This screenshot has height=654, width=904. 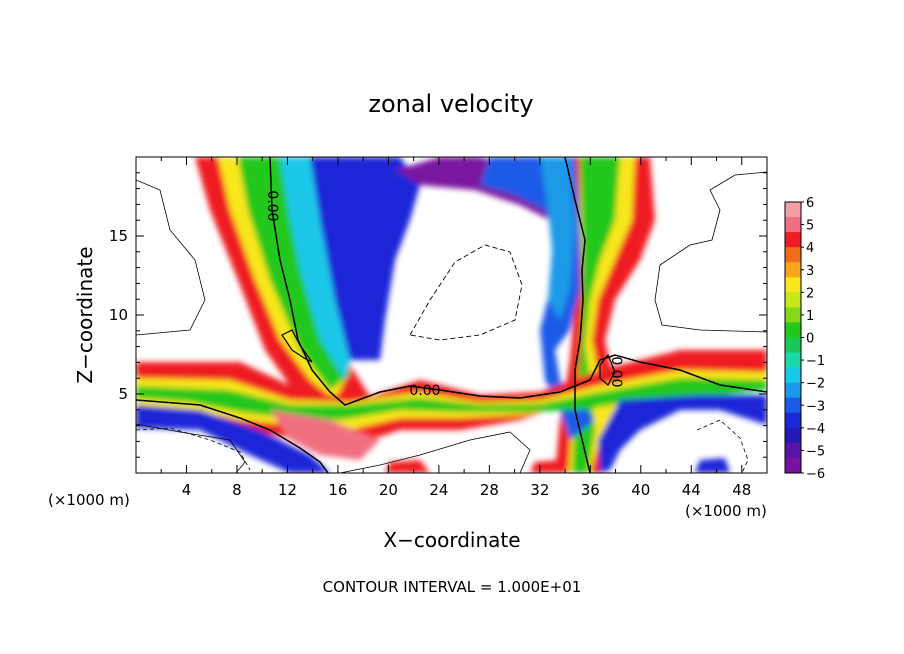 What do you see at coordinates (337, 490) in the screenshot?
I see `x-tick-label: 16` at bounding box center [337, 490].